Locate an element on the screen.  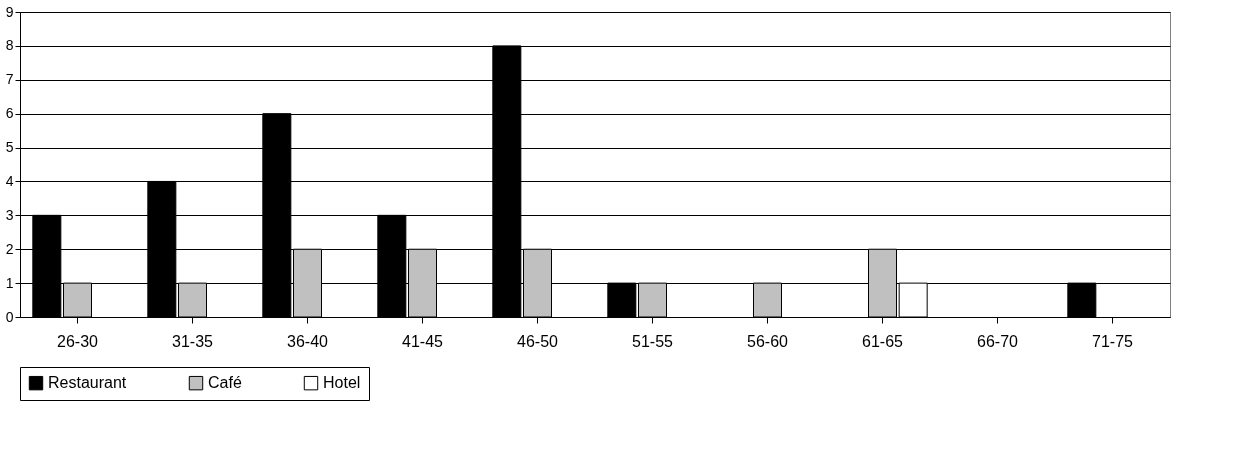
y-tick-label: 4 is located at coordinates (9, 180).